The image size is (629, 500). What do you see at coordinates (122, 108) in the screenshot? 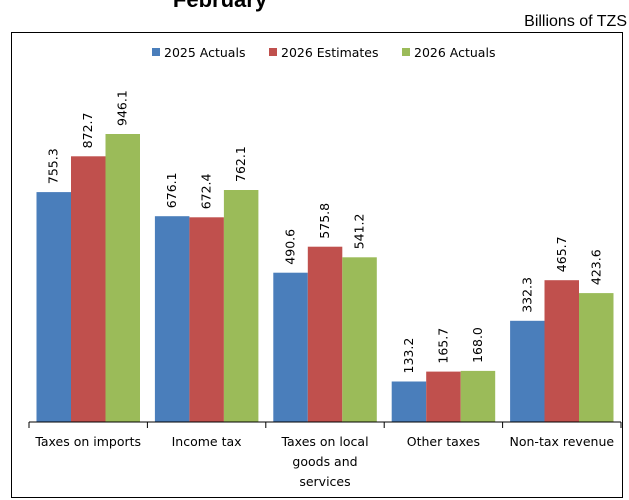
I see `value-label-0-2: 946.1` at bounding box center [122, 108].